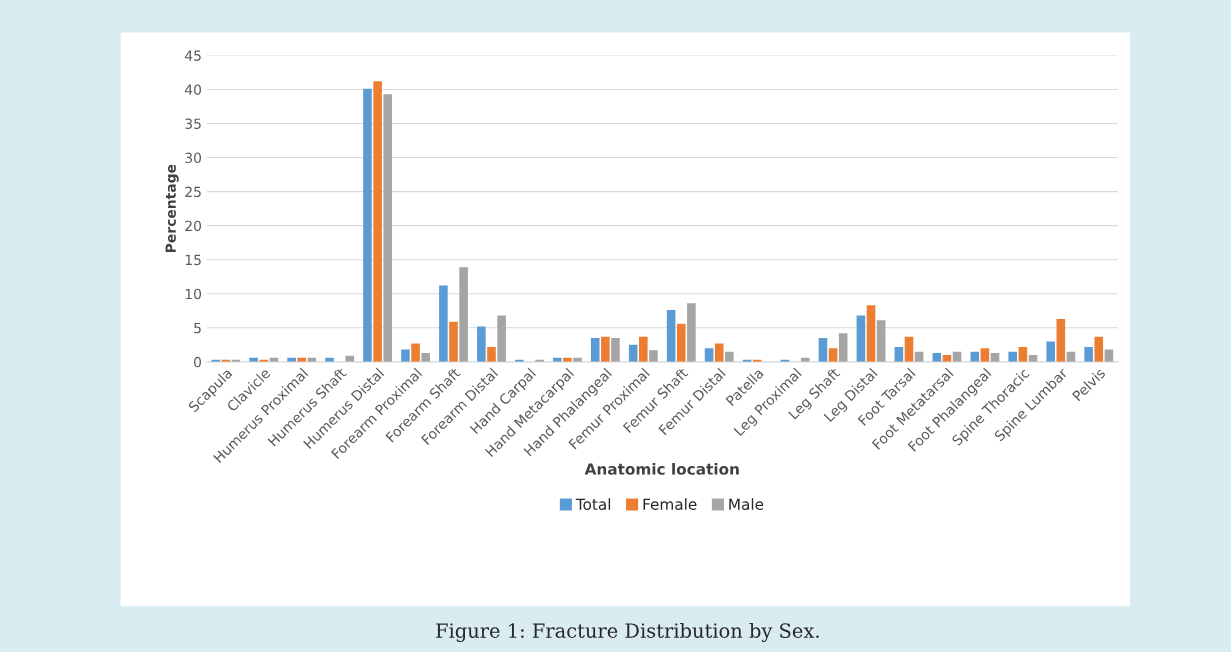 The image size is (1231, 652). I want to click on legend-label: Total, so click(593, 504).